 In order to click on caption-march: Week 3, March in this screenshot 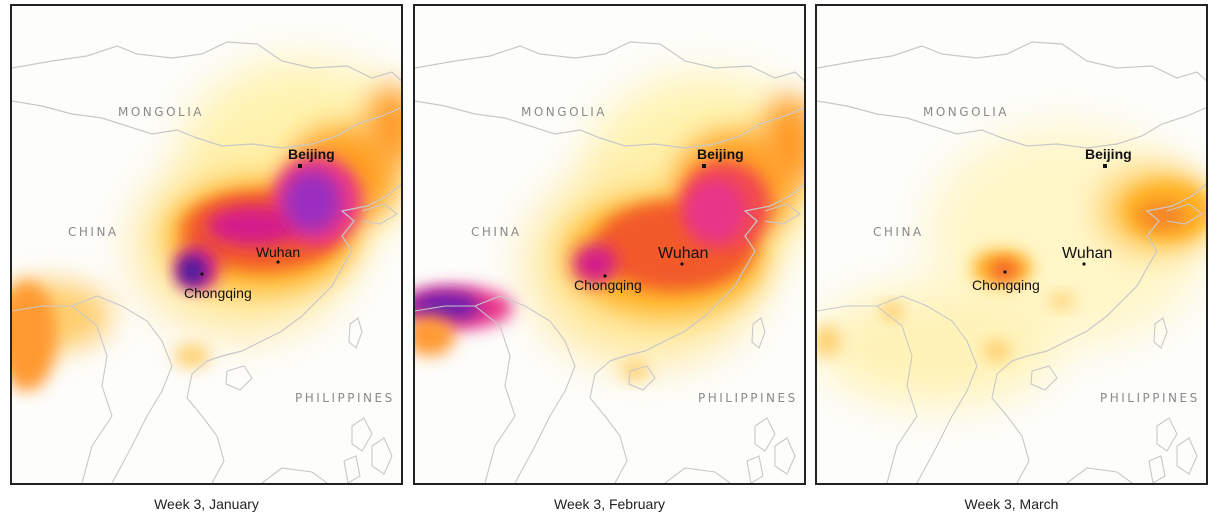, I will do `click(1011, 504)`.